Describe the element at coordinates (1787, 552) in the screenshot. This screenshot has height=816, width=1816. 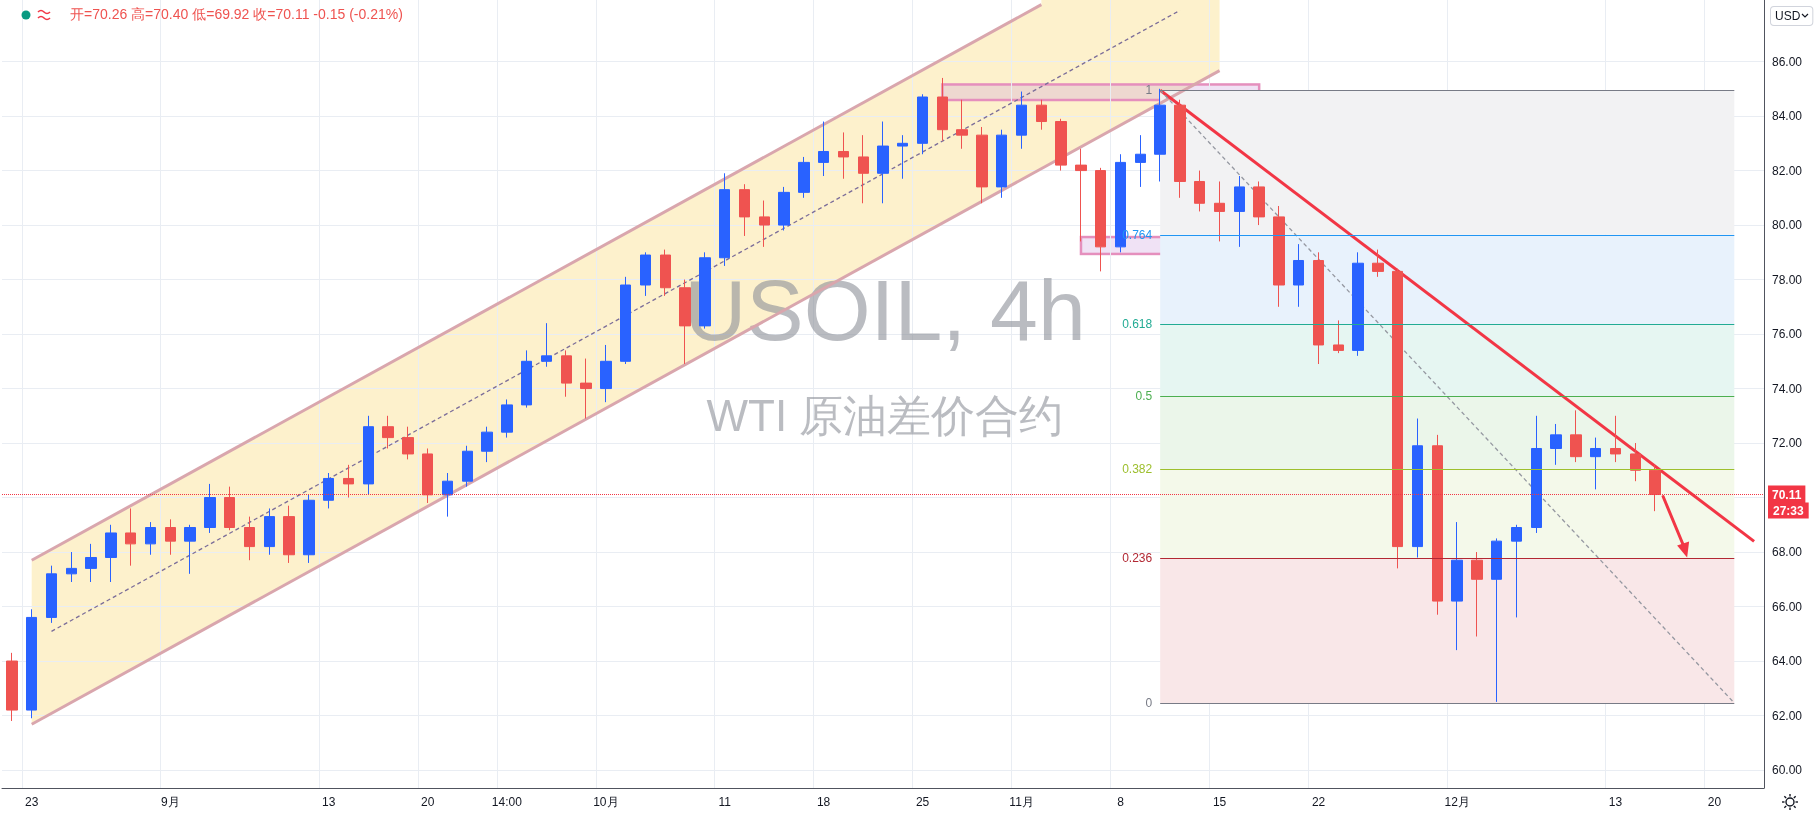
I see `y-tick-label: 68.00` at that location.